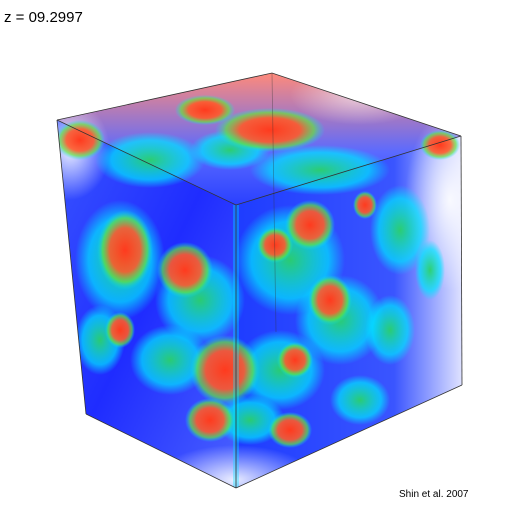 Image resolution: width=512 pixels, height=512 pixels. I want to click on redshift-label: z = 09.2997, so click(43, 17).